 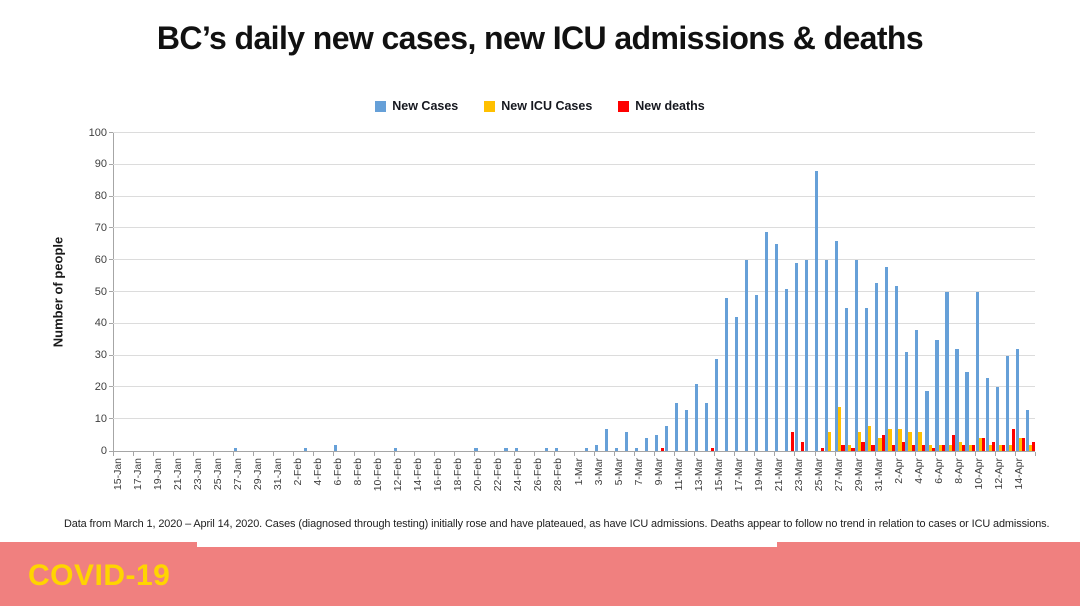 What do you see at coordinates (538, 106) in the screenshot?
I see `legend-item-new-icu-cases: New ICU Cases` at bounding box center [538, 106].